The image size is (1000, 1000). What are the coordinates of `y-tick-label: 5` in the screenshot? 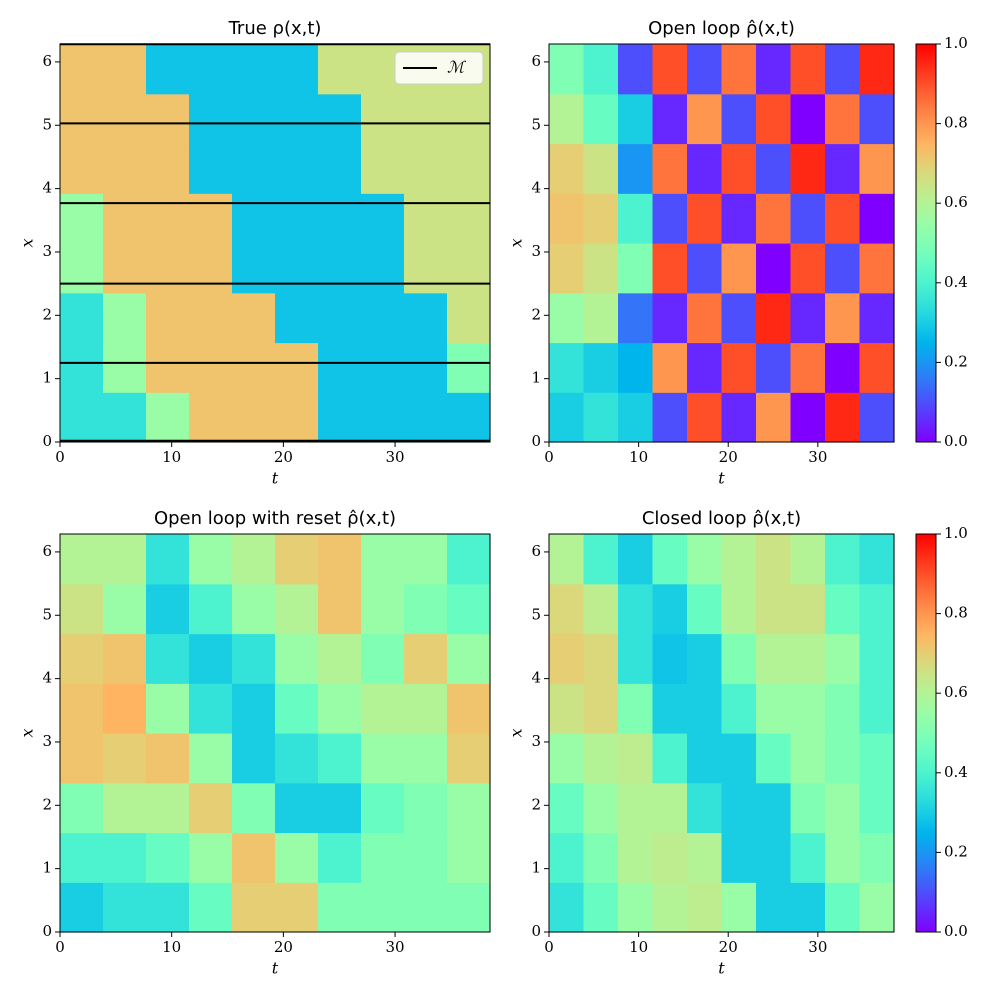 It's located at (536, 614).